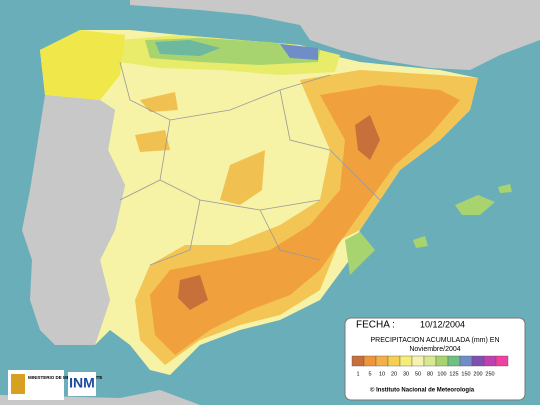 The width and height of the screenshot is (540, 405). Describe the element at coordinates (369, 374) in the screenshot. I see `scale-label: 5` at that location.